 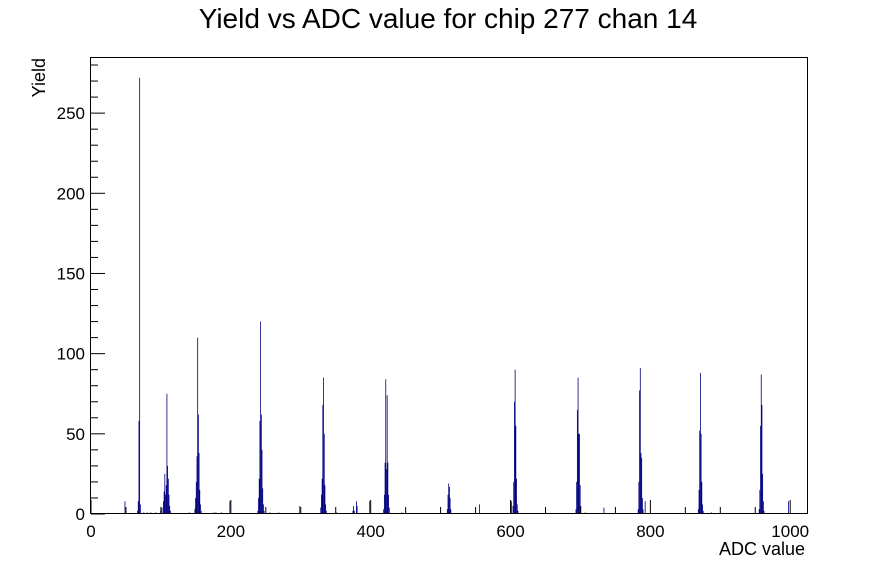 What do you see at coordinates (231, 531) in the screenshot?
I see `x-tick-label: 200` at bounding box center [231, 531].